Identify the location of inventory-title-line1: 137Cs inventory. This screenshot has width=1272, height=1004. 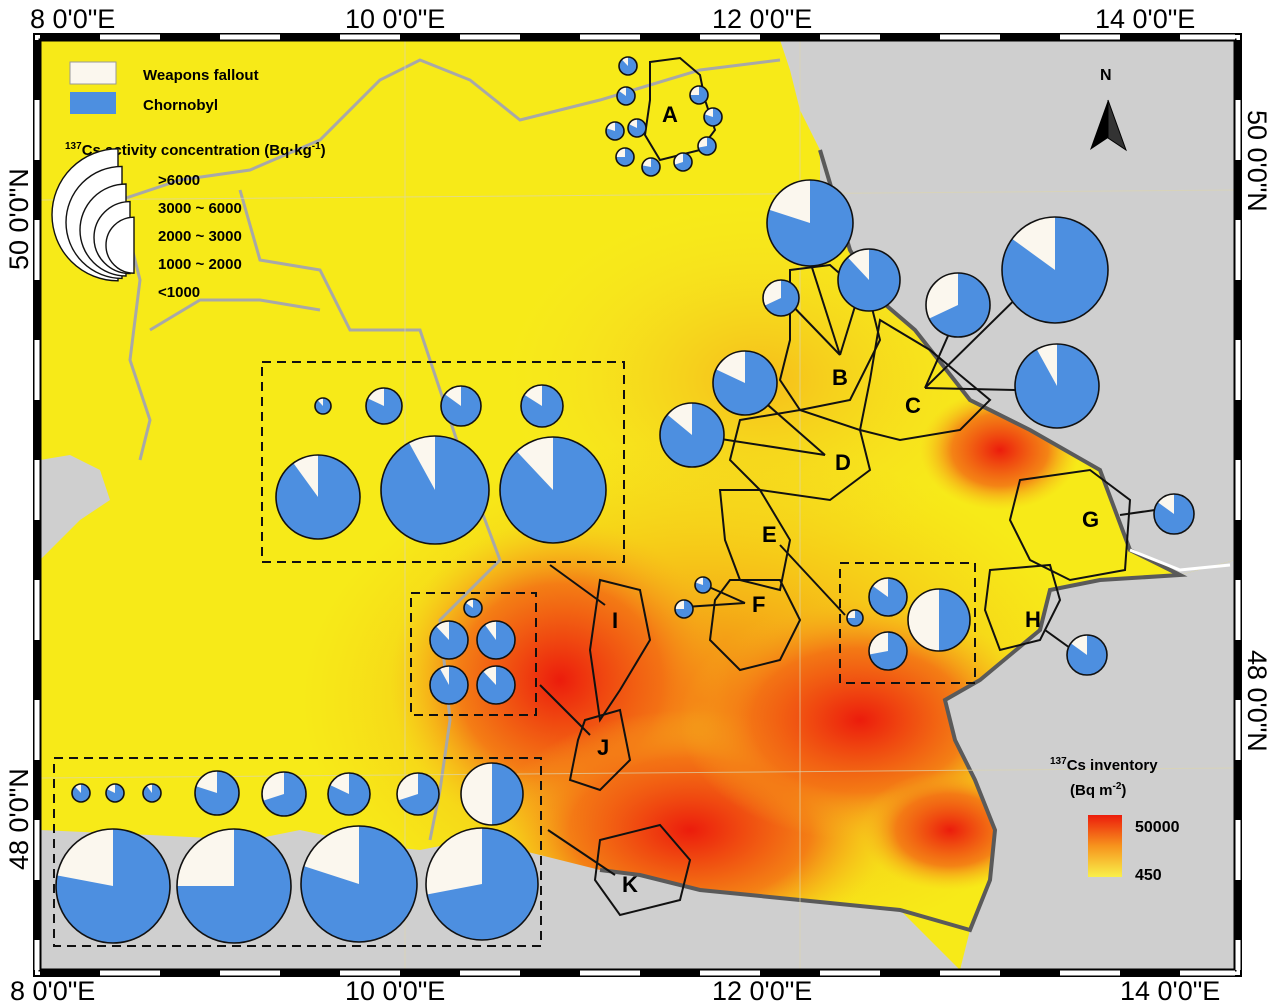
(1104, 765).